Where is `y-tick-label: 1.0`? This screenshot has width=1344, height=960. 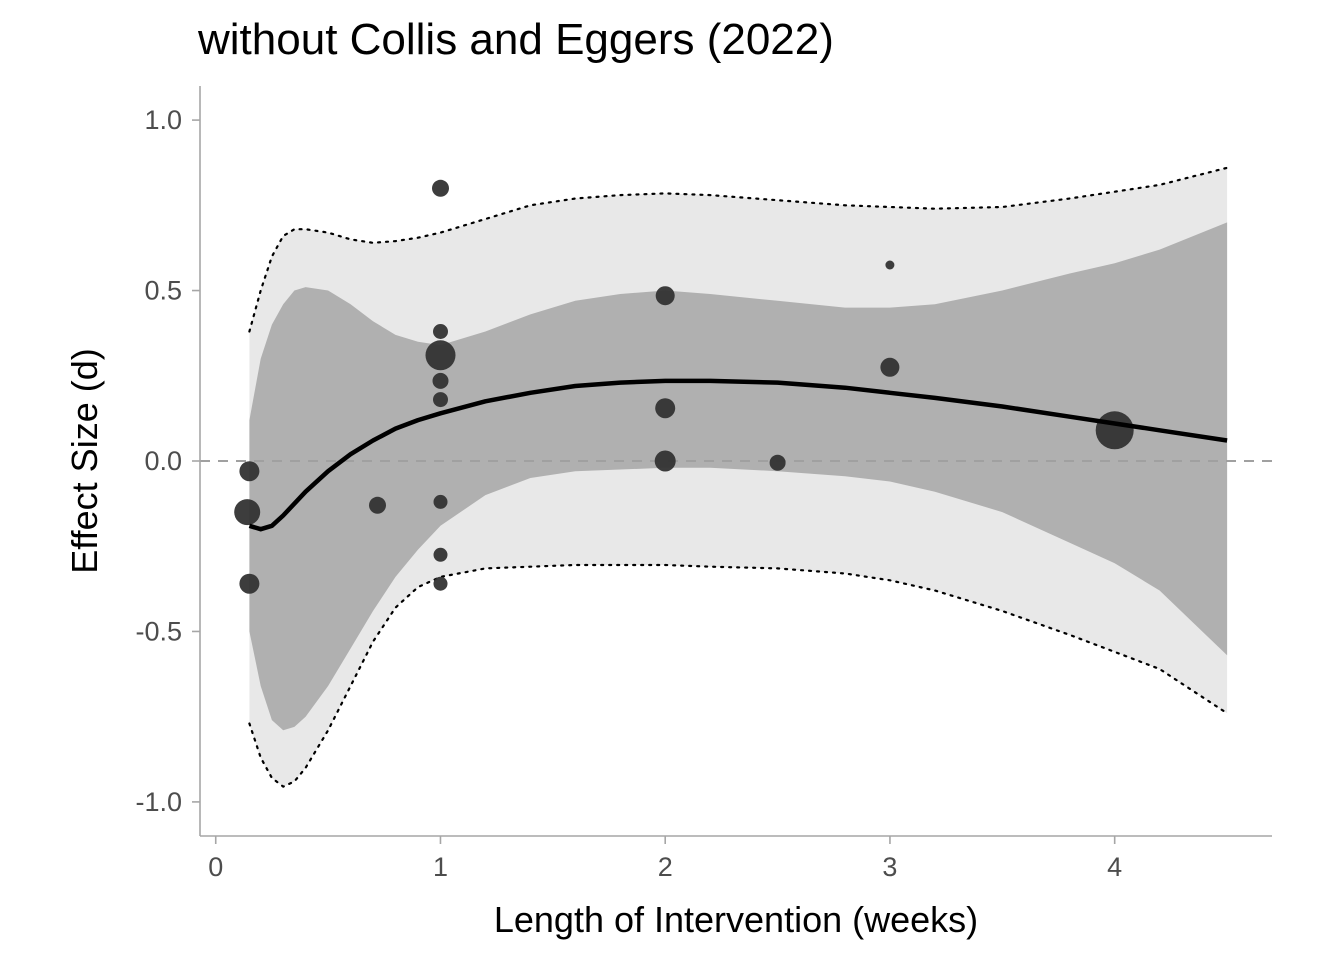 y-tick-label: 1.0 is located at coordinates (163, 120).